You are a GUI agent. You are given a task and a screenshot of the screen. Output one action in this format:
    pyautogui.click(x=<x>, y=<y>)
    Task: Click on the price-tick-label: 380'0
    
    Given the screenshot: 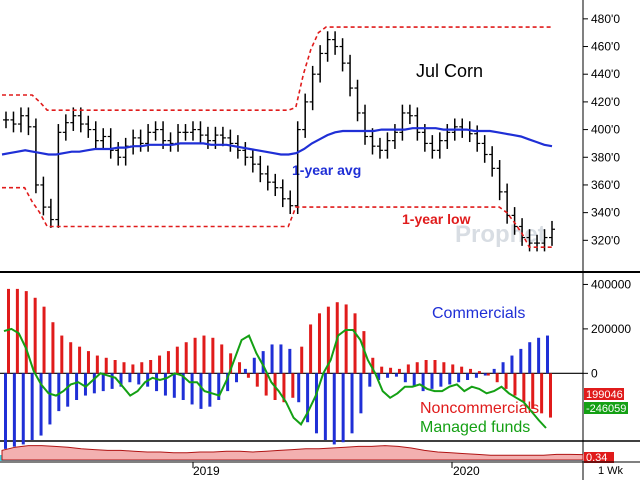 What is the action you would take?
    pyautogui.click(x=605, y=157)
    